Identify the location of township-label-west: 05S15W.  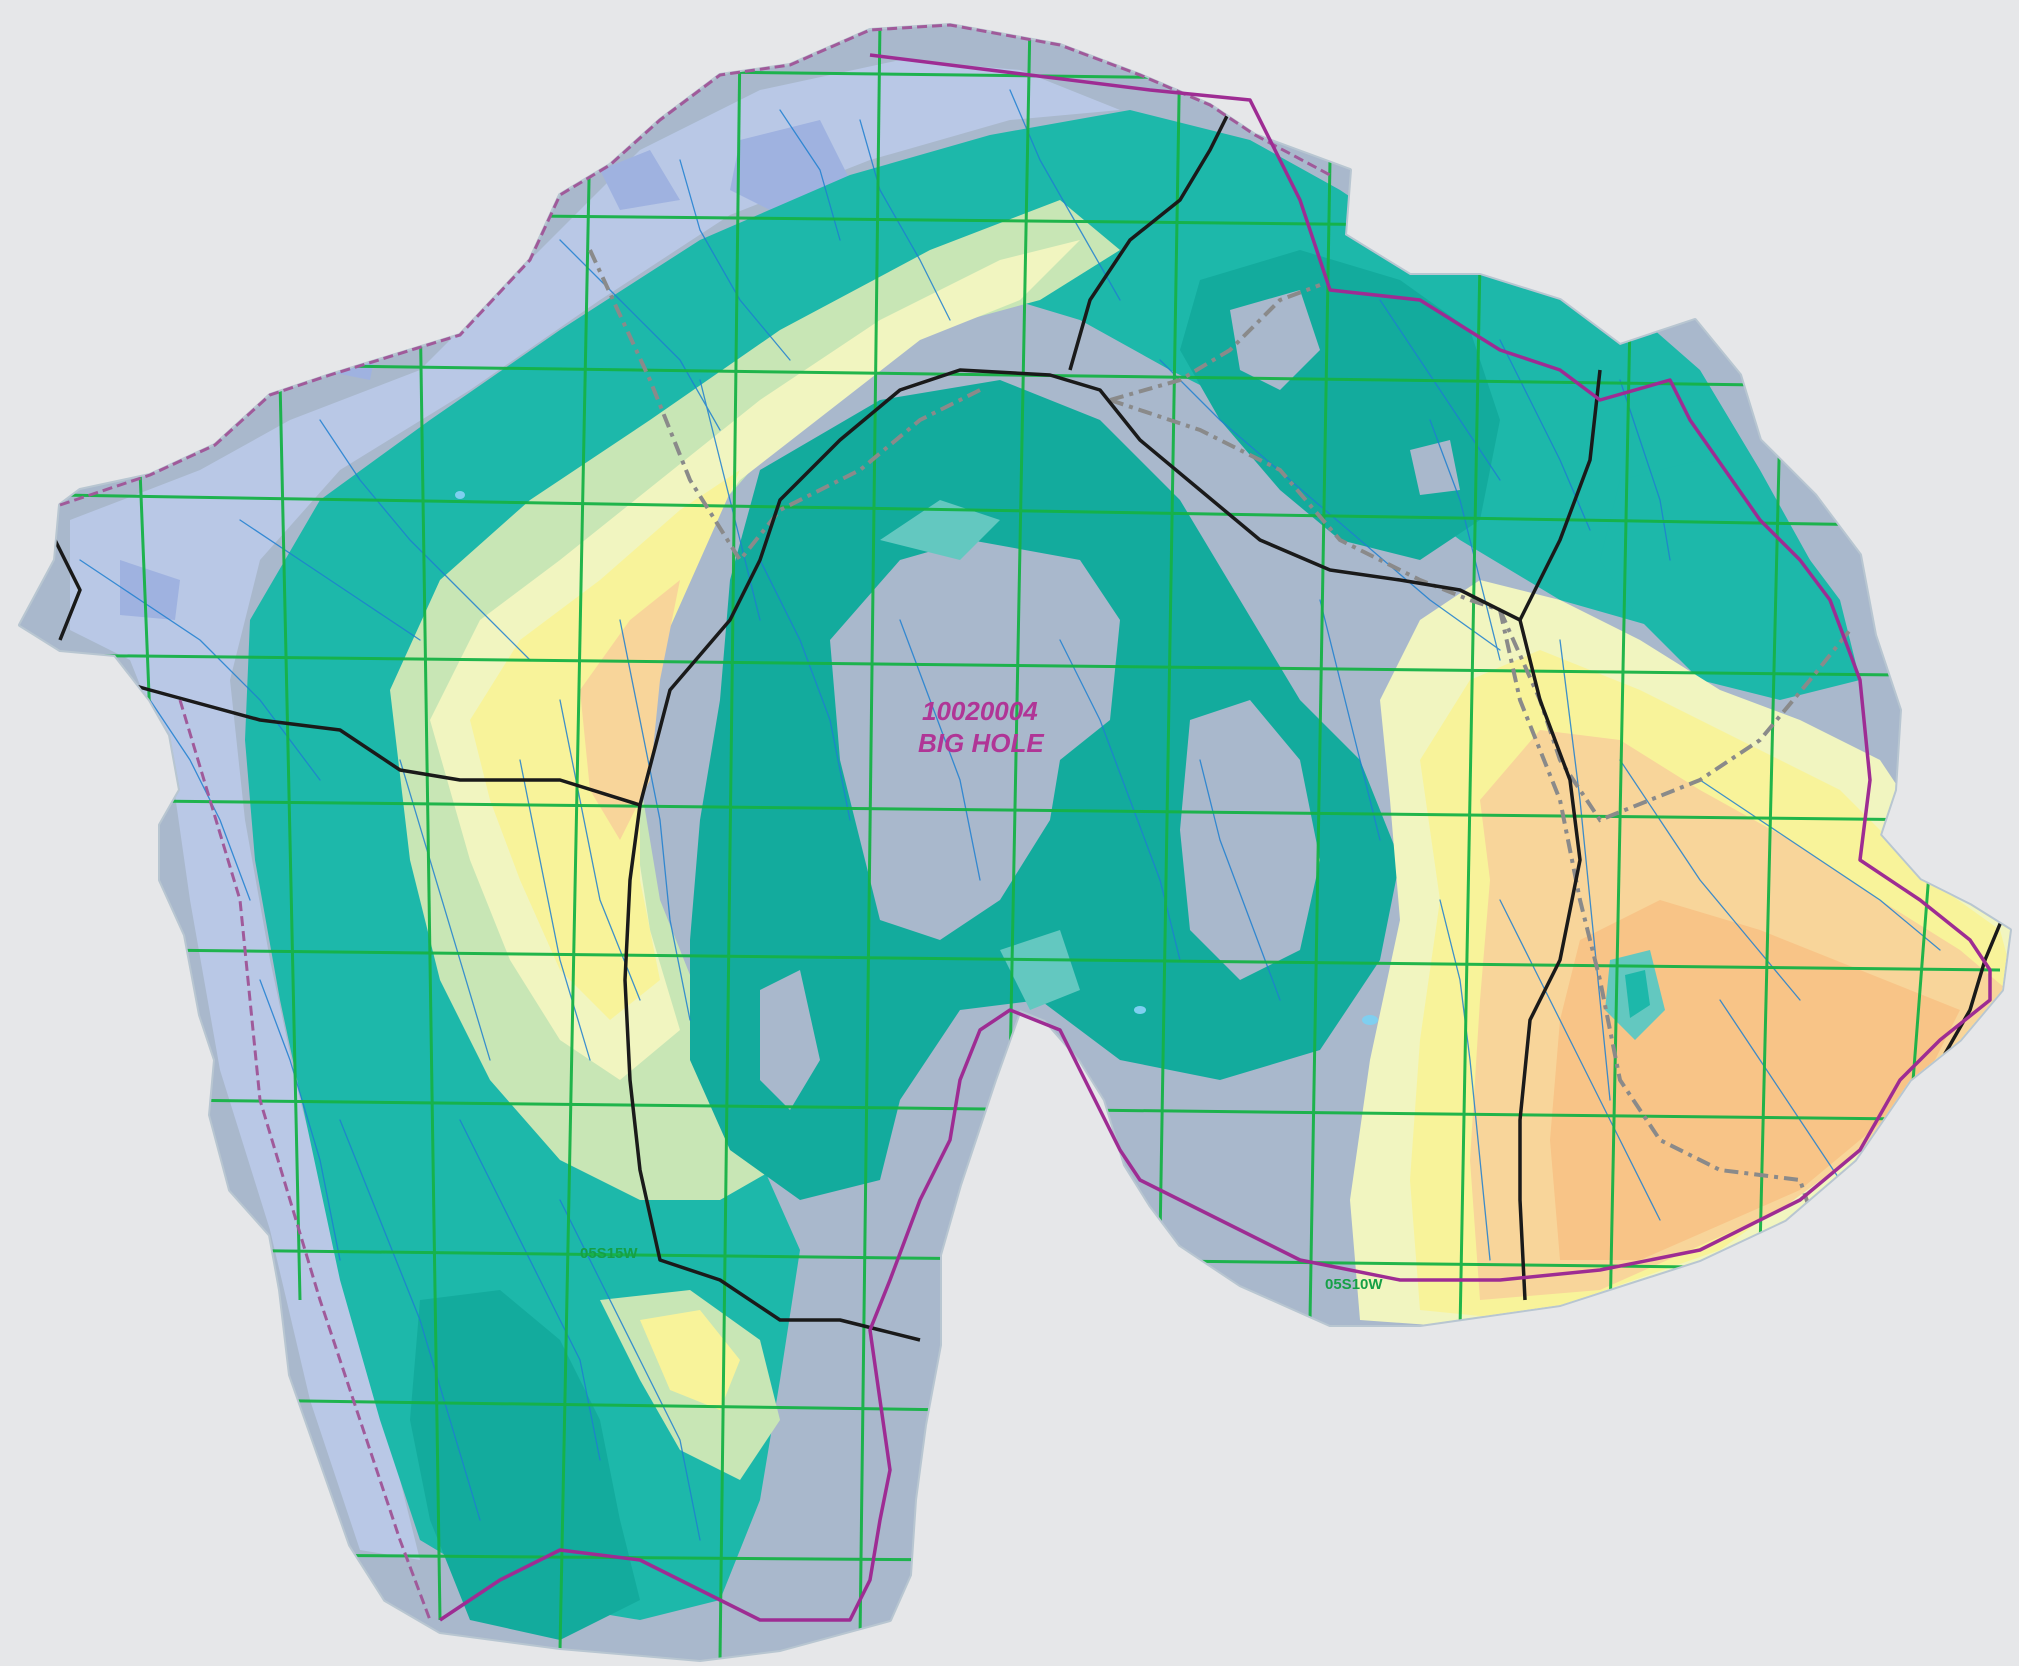
(609, 1253).